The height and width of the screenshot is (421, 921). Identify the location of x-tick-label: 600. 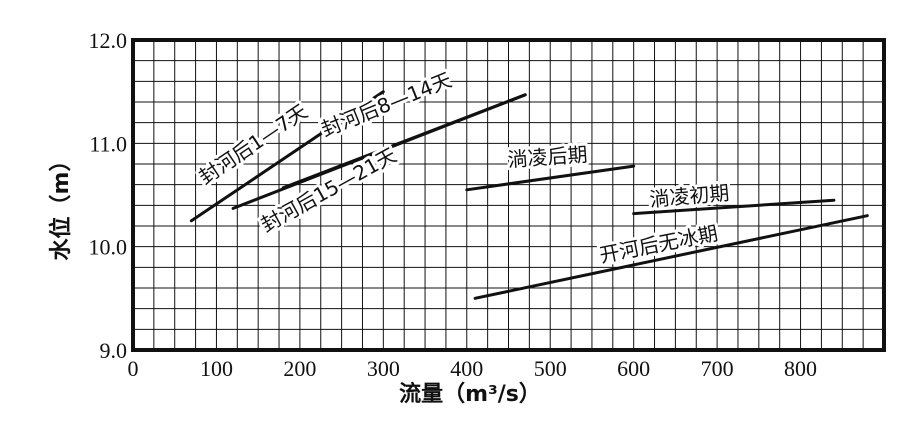
(633, 368).